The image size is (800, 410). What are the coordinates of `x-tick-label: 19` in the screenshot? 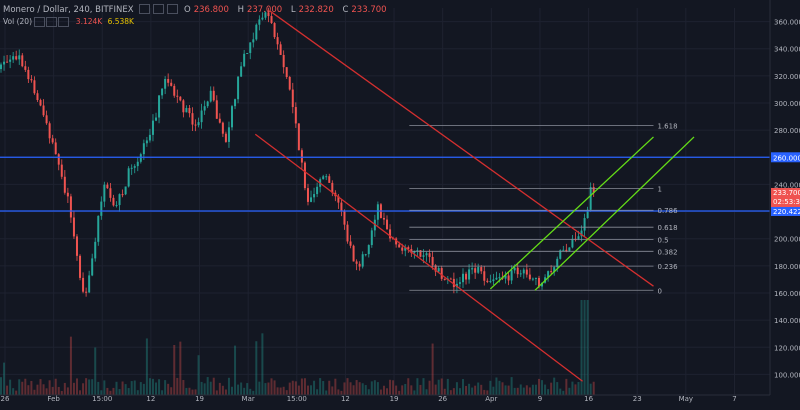 It's located at (394, 399).